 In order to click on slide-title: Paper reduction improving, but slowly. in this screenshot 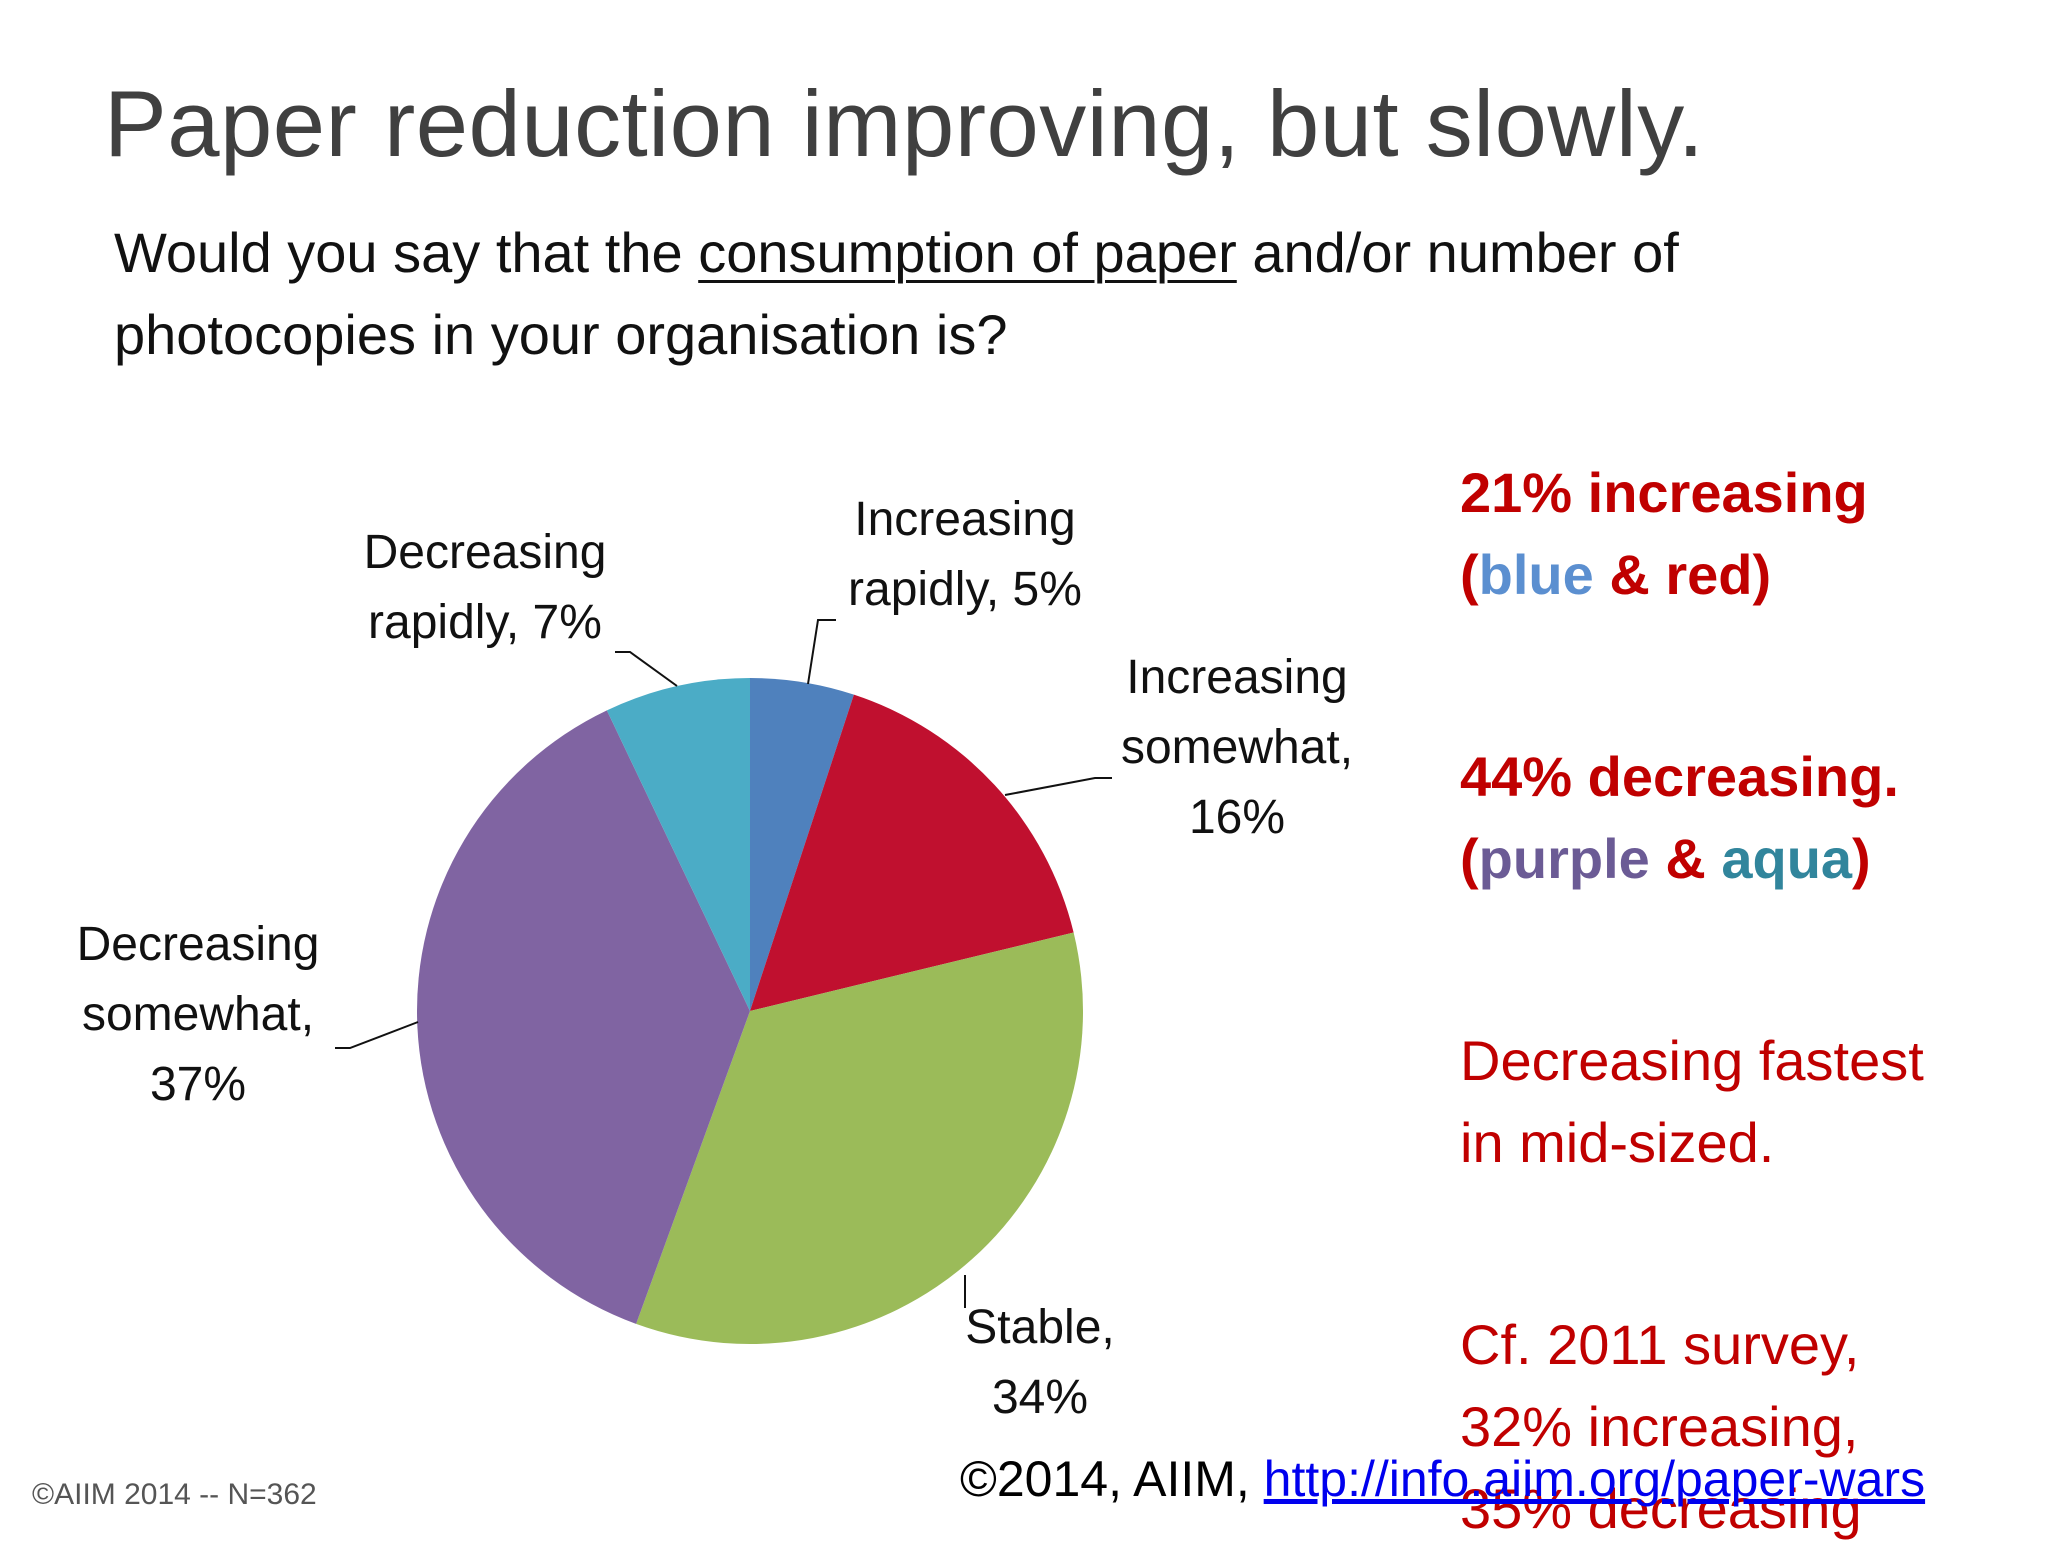, I will do `click(904, 123)`.